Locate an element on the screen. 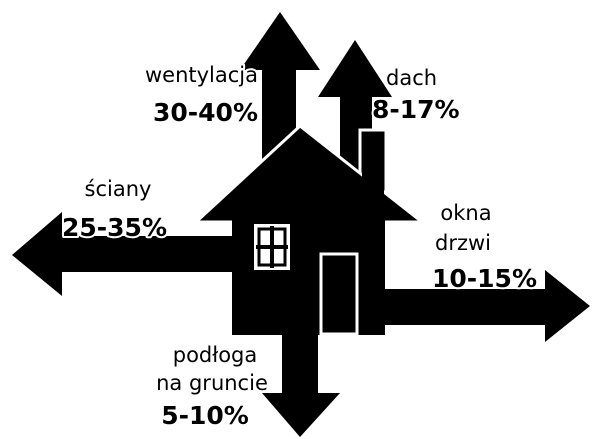  label: na gruncie is located at coordinates (212, 383).